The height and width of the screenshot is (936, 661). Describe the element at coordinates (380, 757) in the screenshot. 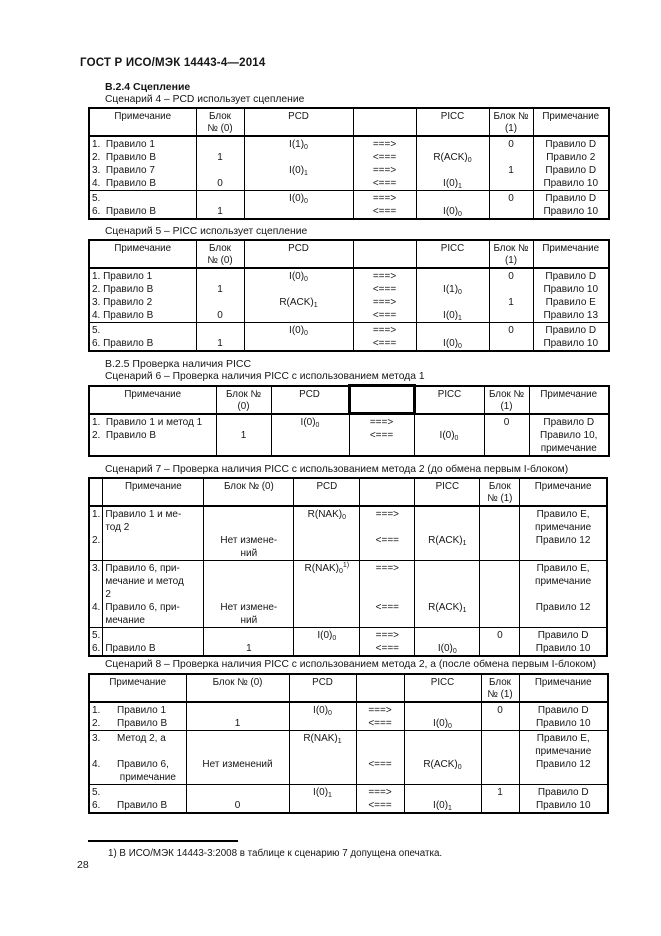

I see `table-cell: <===` at that location.